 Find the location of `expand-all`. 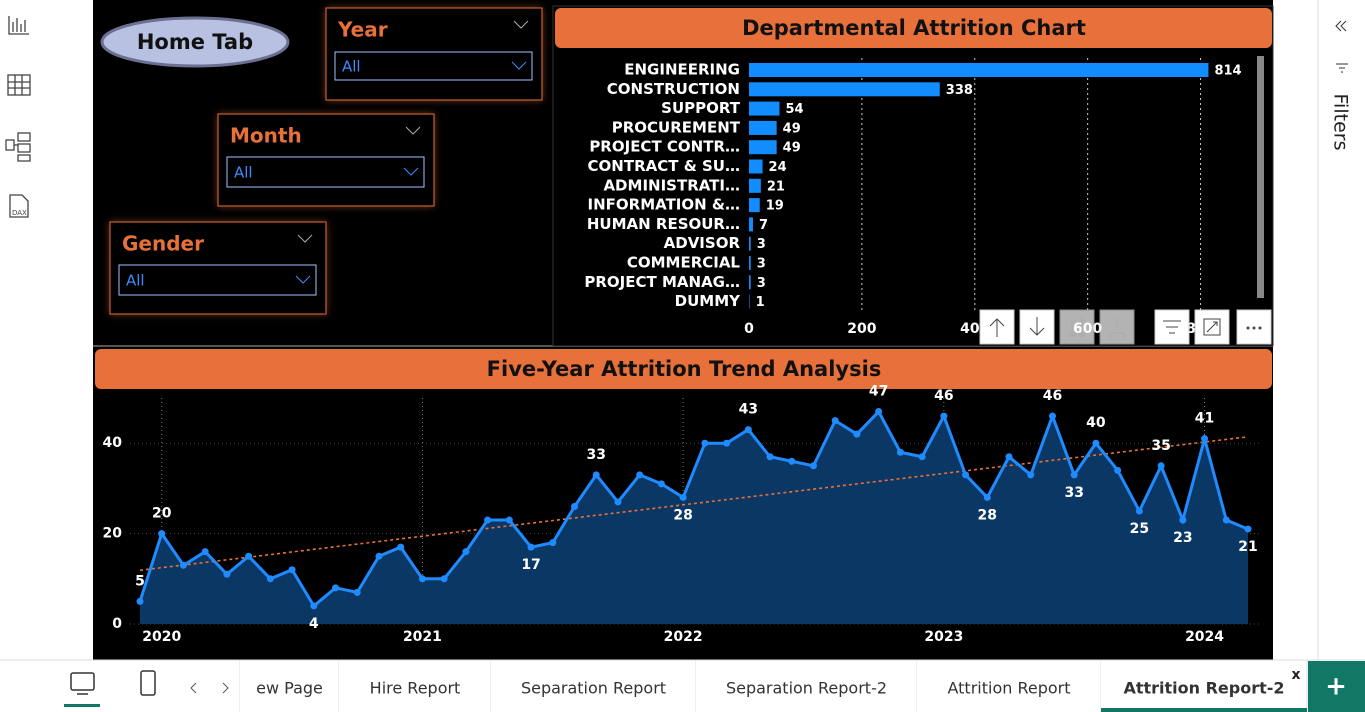

expand-all is located at coordinates (1077, 327).